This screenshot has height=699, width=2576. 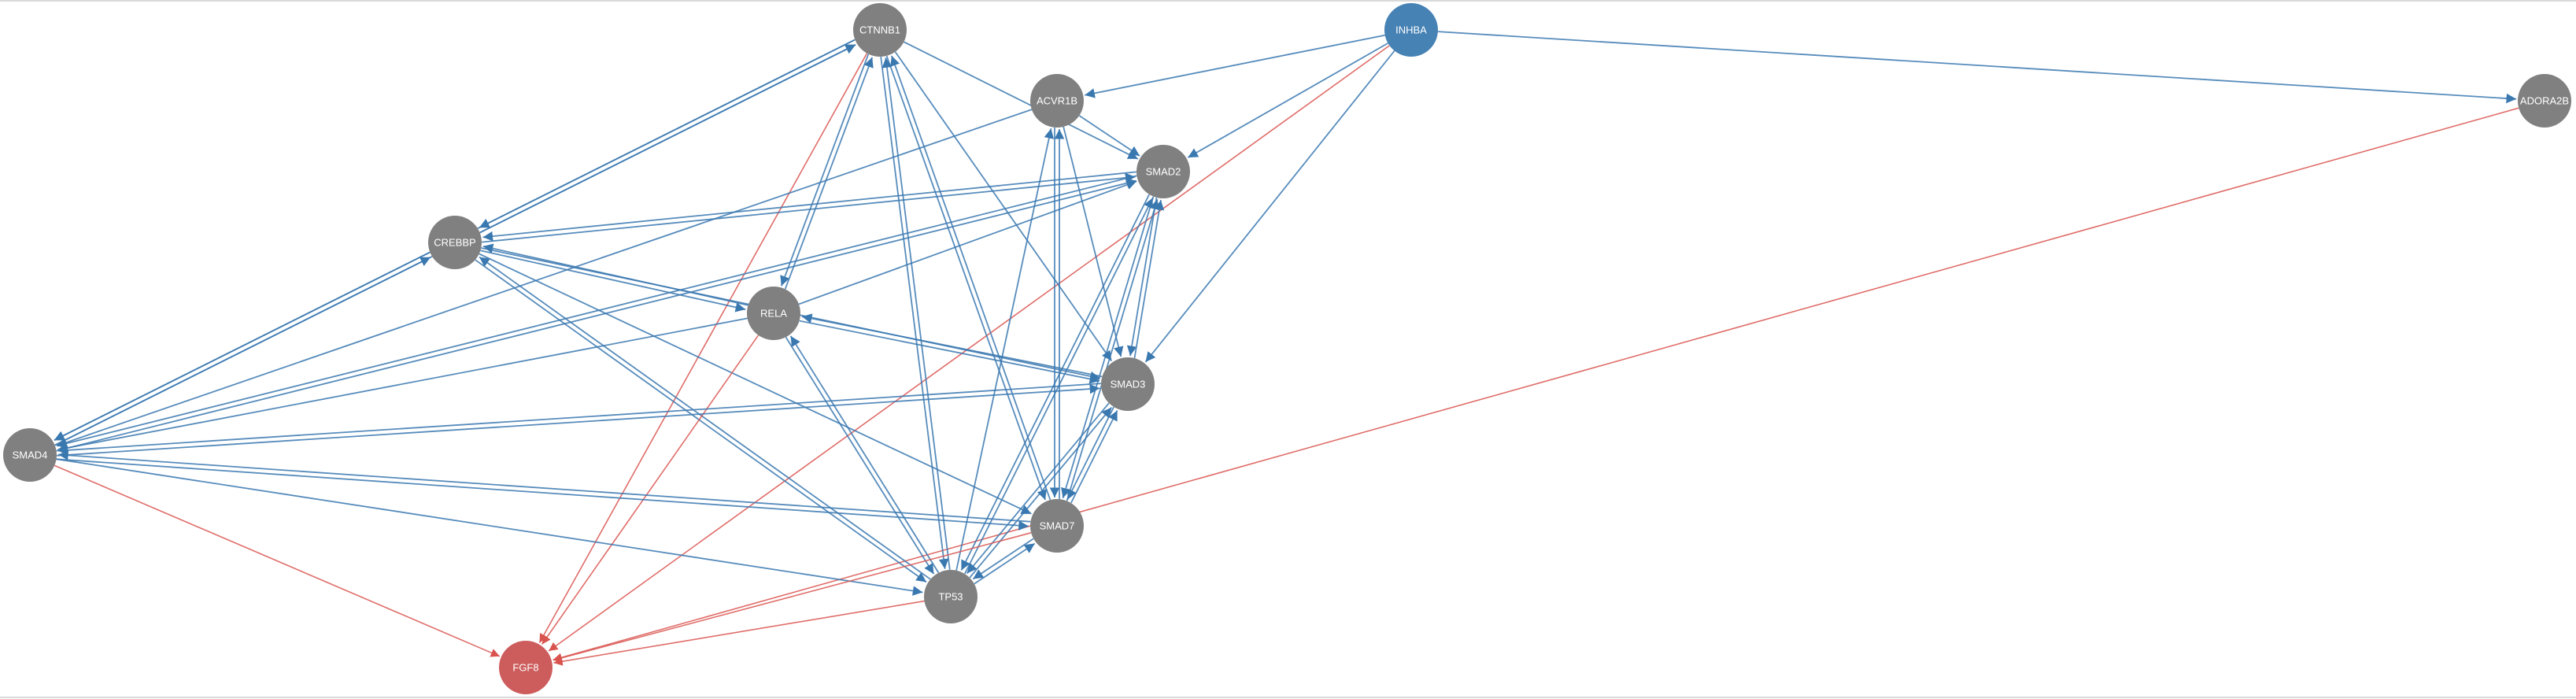 I want to click on edge-ctnnb1-to-smad3, so click(x=1003, y=206).